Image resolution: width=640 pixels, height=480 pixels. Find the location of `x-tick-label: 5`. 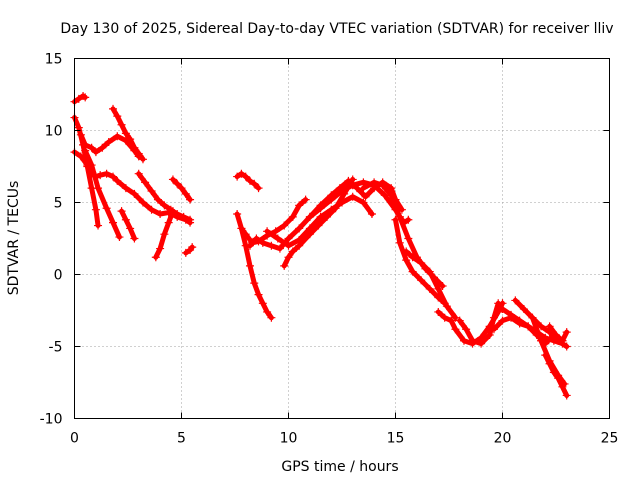

x-tick-label: 5 is located at coordinates (181, 439).